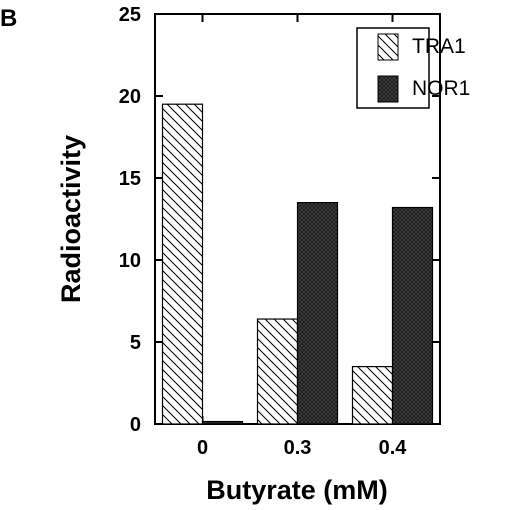 This screenshot has height=510, width=520. Describe the element at coordinates (202, 448) in the screenshot. I see `x-tick-label: 0` at that location.